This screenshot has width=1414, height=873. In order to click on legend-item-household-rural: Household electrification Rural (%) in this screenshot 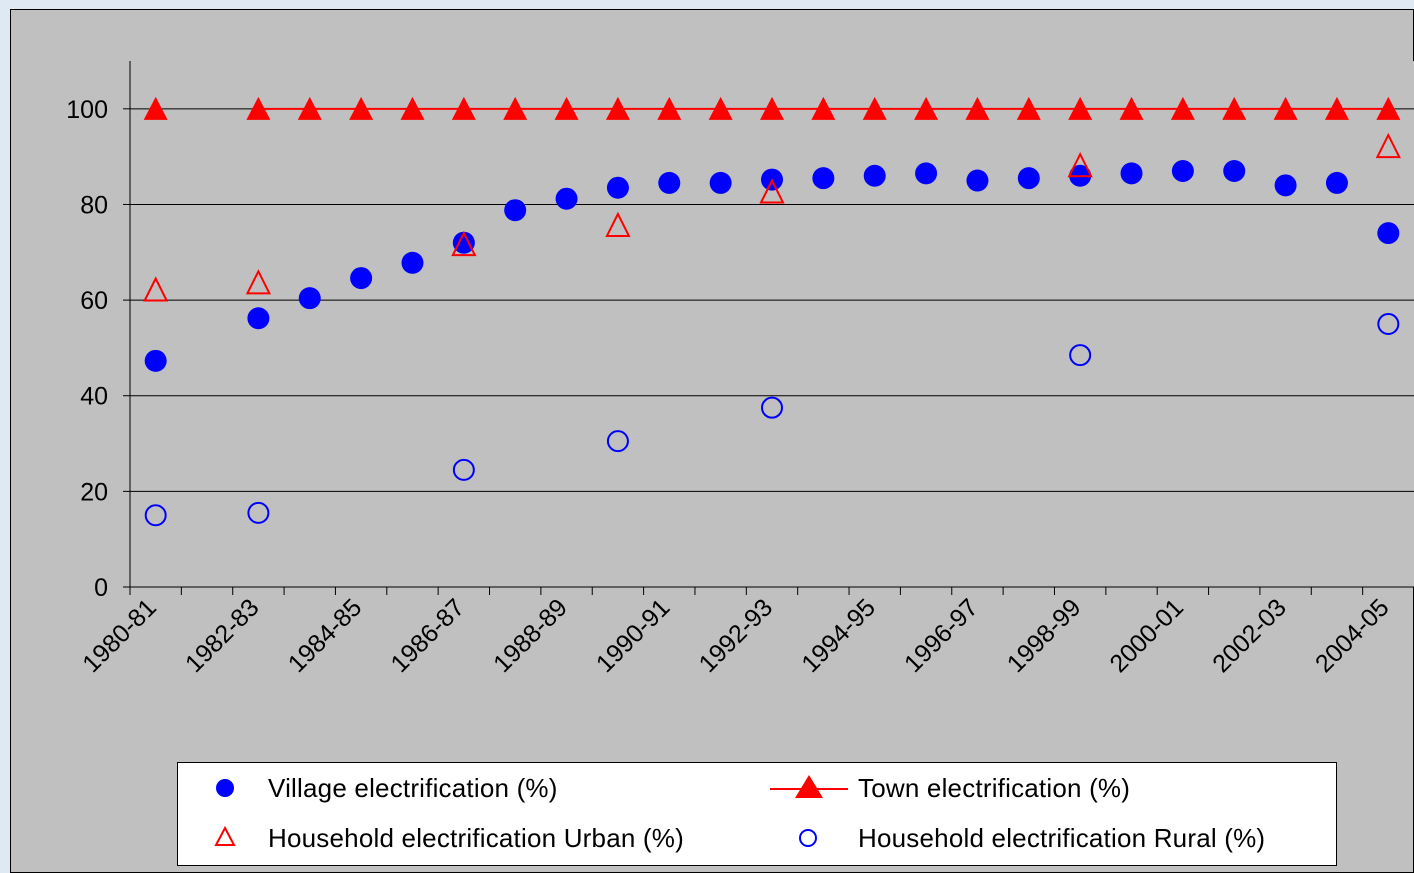, I will do `click(1016, 838)`.